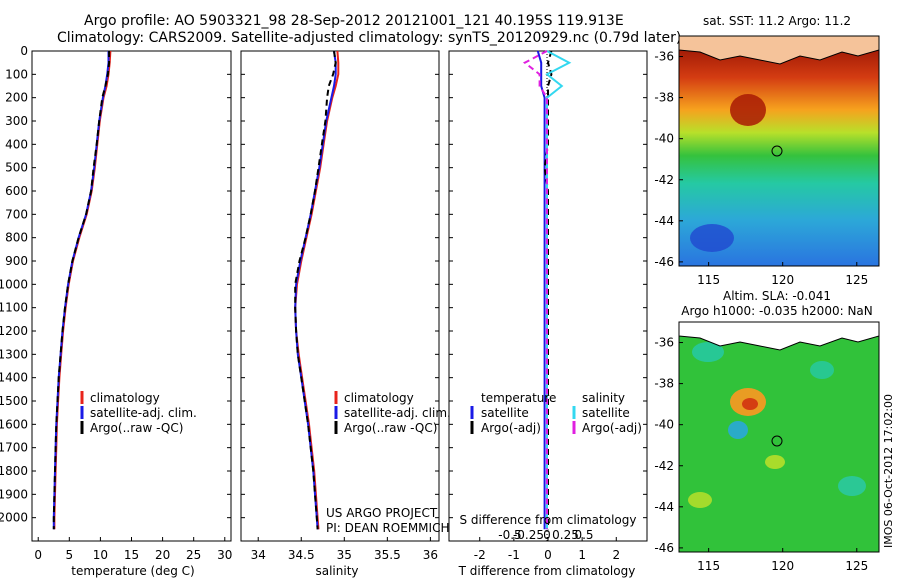 This screenshot has width=900, height=580. I want to click on pi-label: PI: DEAN ROEMMICH, so click(387, 528).